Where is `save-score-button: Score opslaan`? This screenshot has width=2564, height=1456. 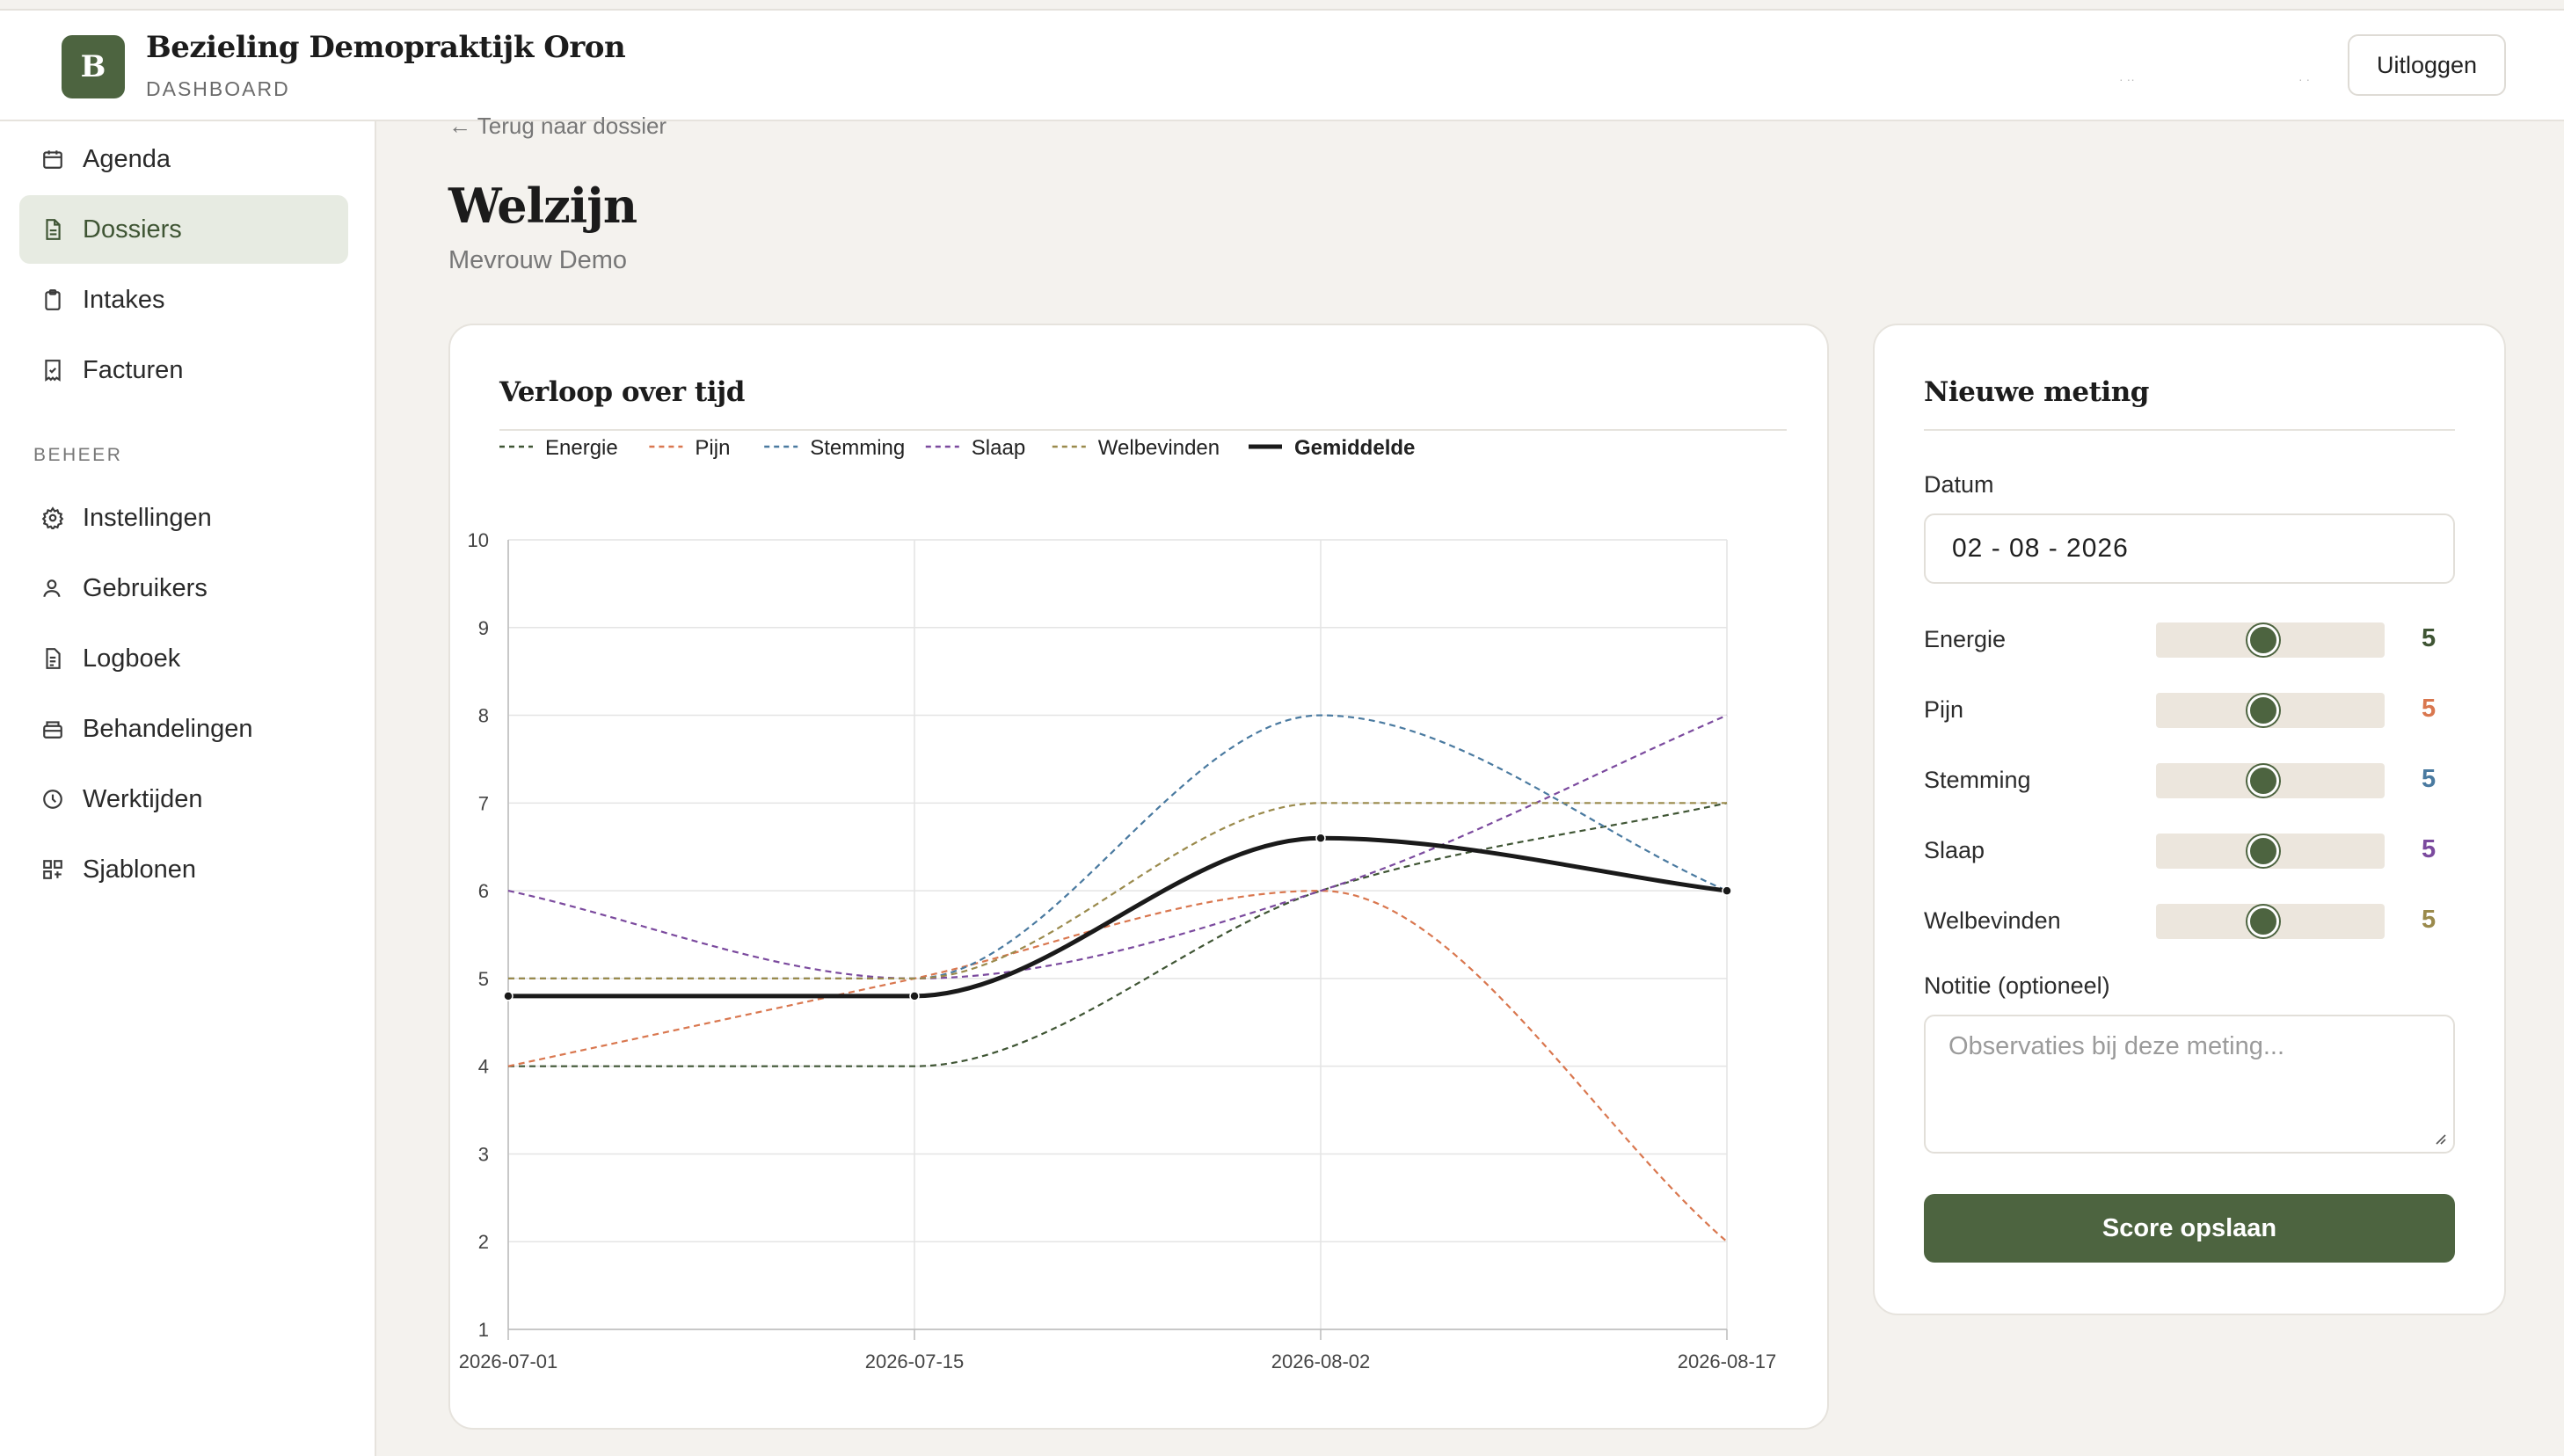
save-score-button: Score opslaan is located at coordinates (2189, 1228).